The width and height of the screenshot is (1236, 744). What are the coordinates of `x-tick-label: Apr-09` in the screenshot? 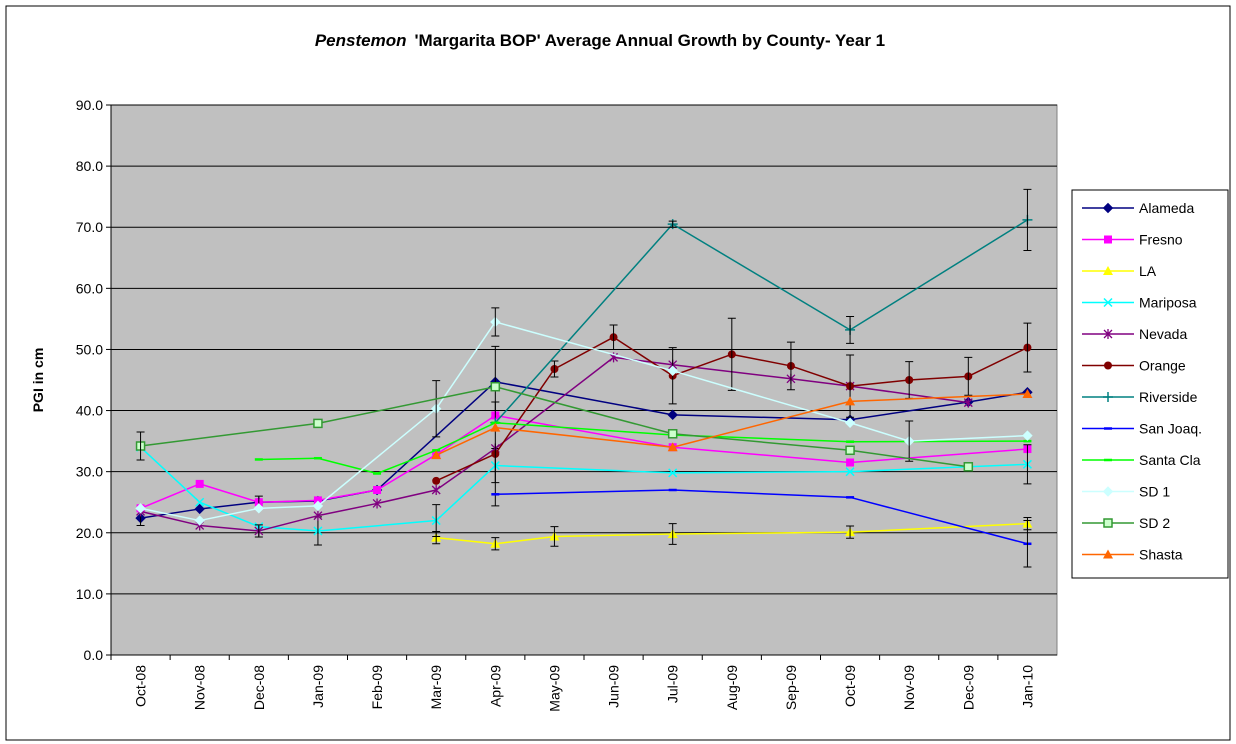 It's located at (495, 686).